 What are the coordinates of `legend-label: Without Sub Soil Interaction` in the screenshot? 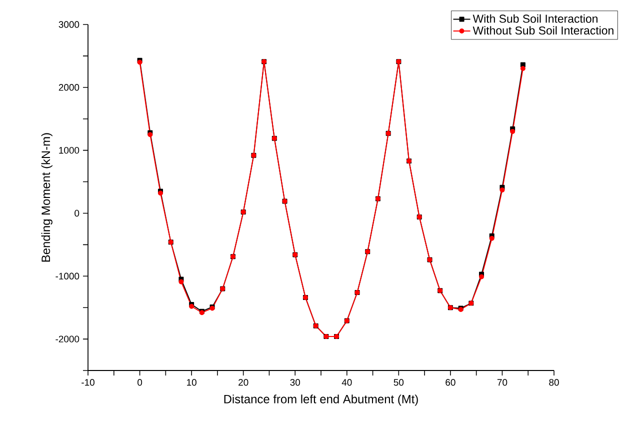 It's located at (543, 30).